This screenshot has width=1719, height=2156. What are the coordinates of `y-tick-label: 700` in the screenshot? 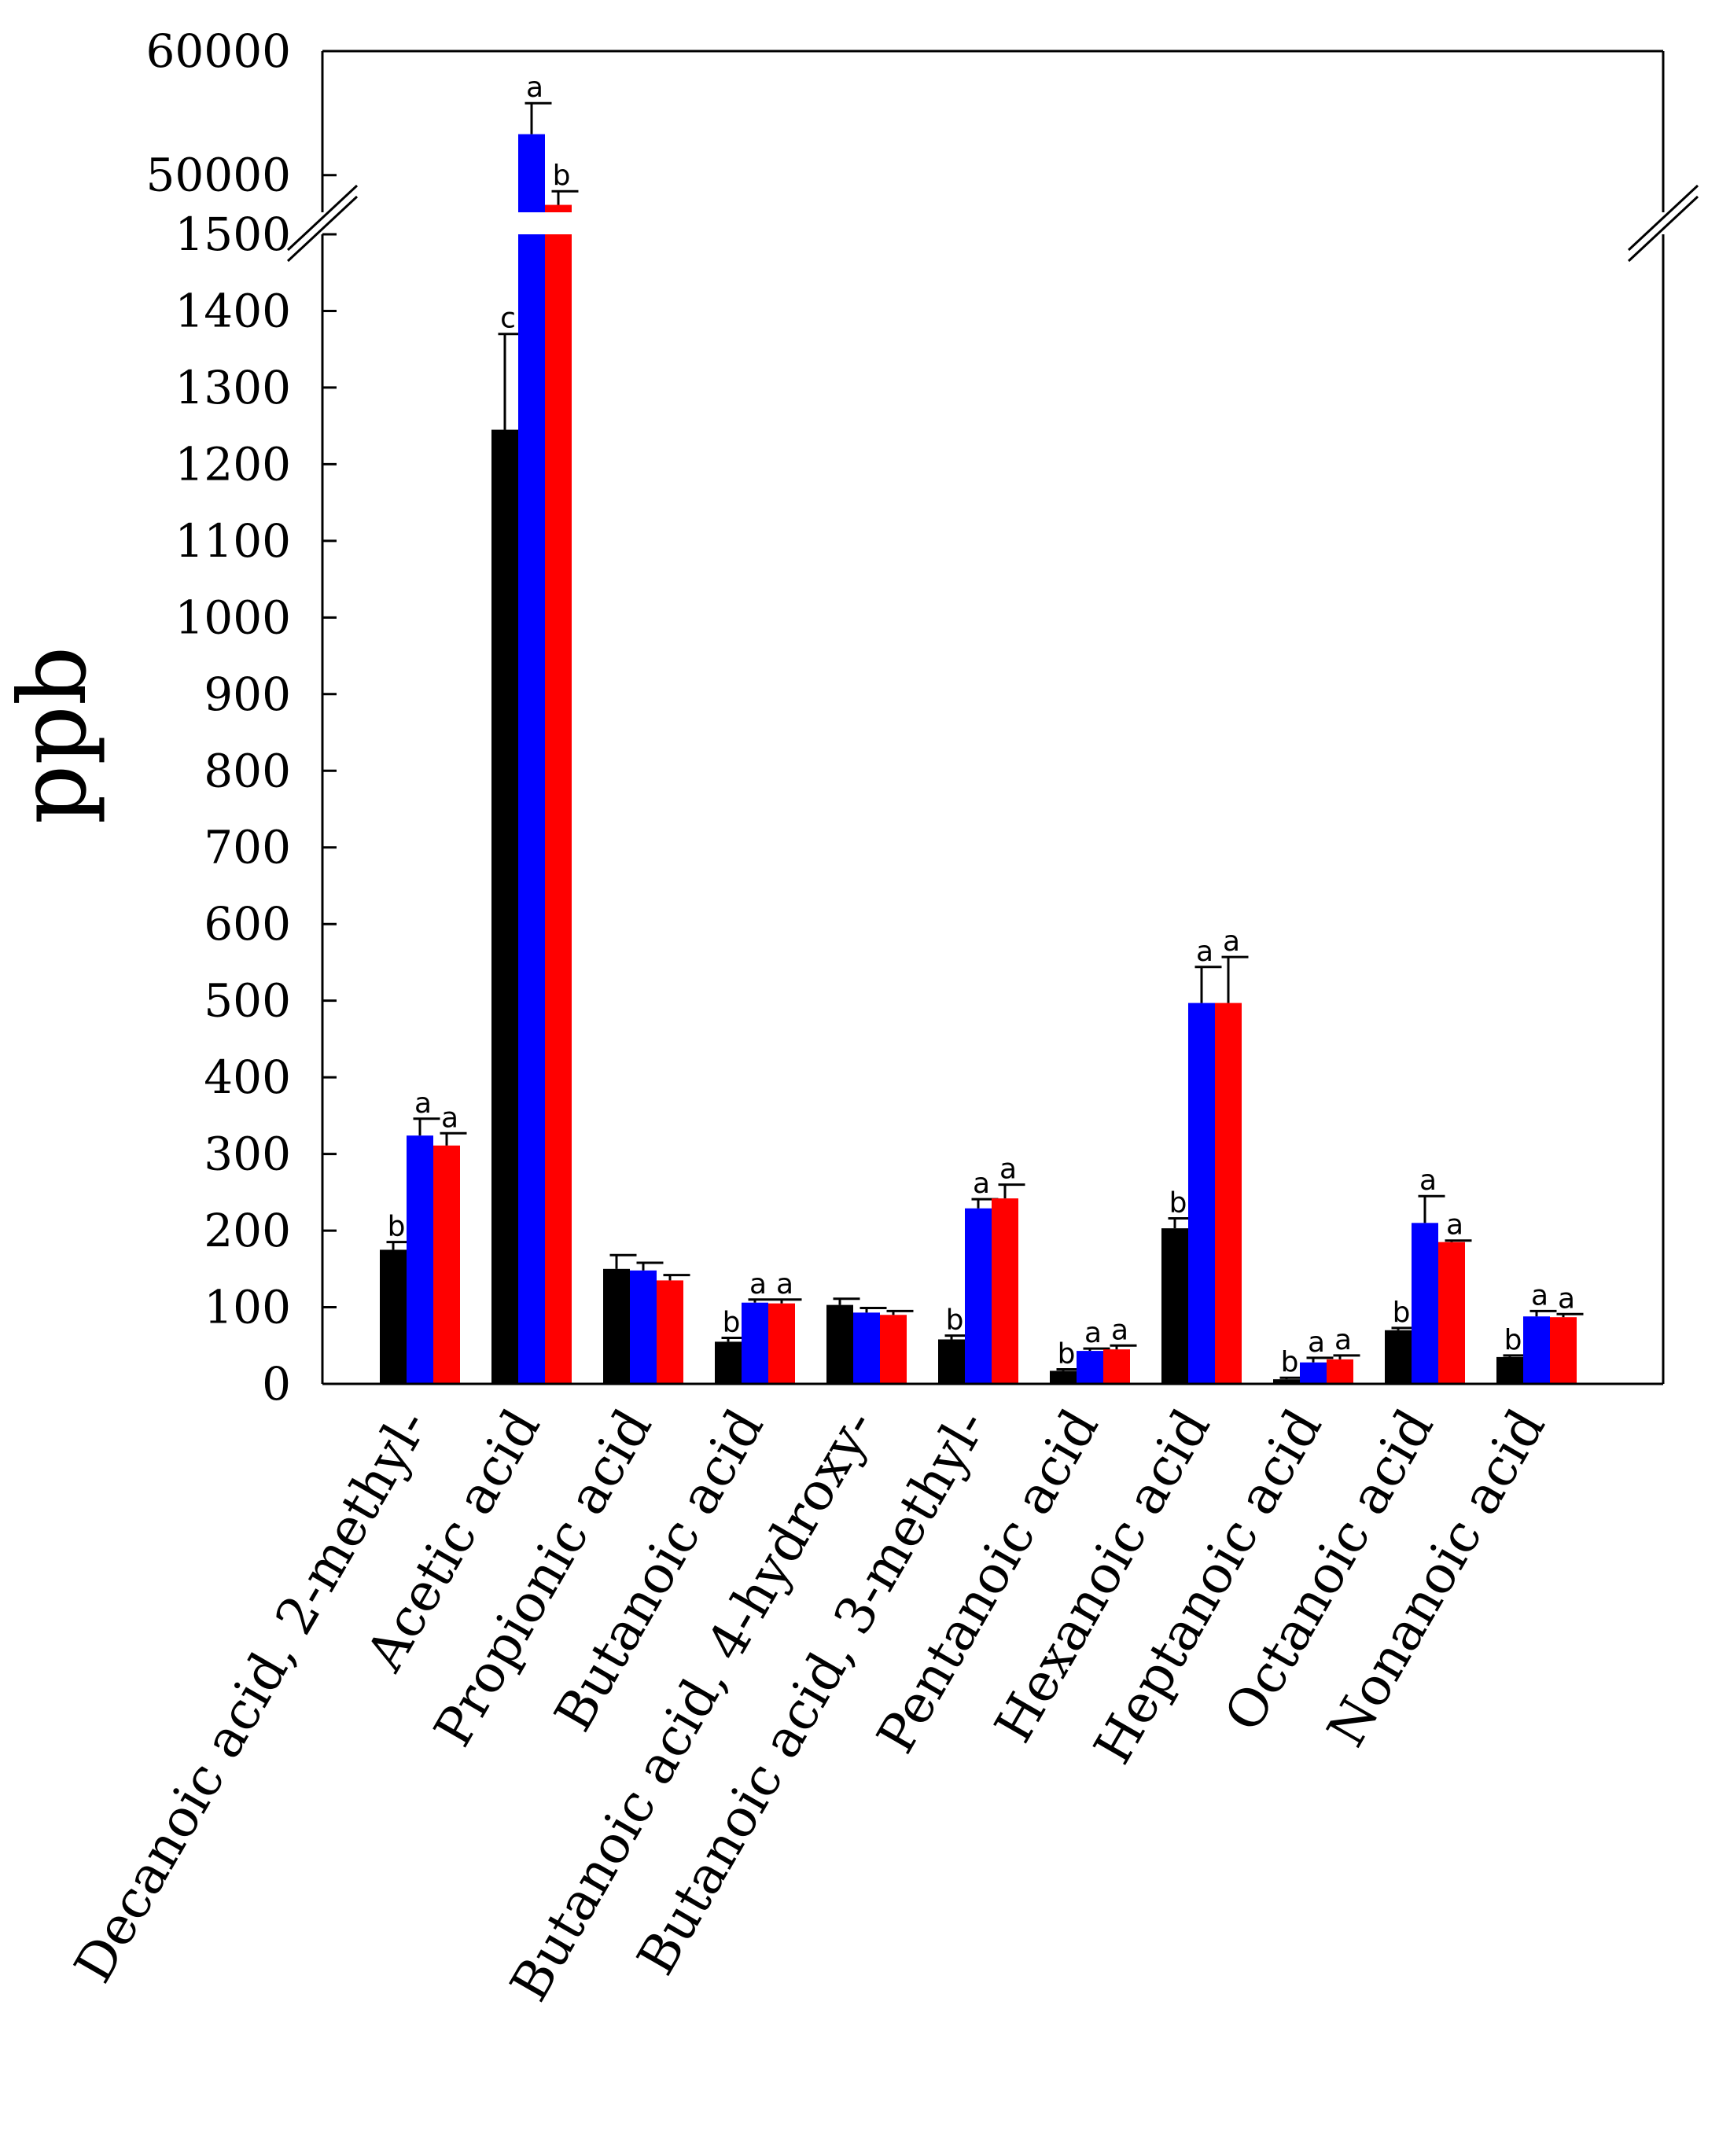 It's located at (247, 847).